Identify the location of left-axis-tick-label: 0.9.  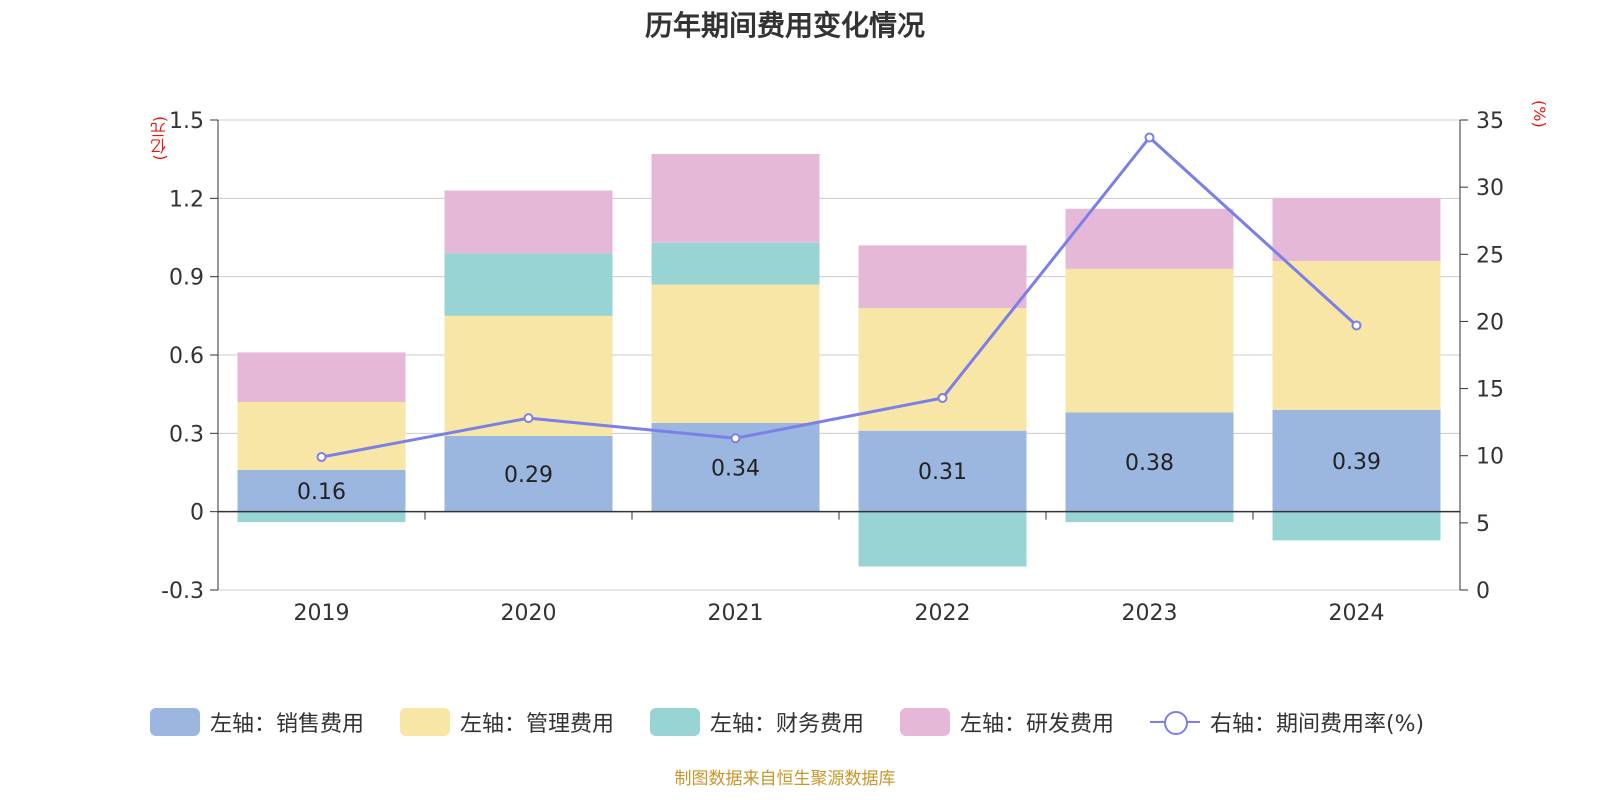
(186, 278).